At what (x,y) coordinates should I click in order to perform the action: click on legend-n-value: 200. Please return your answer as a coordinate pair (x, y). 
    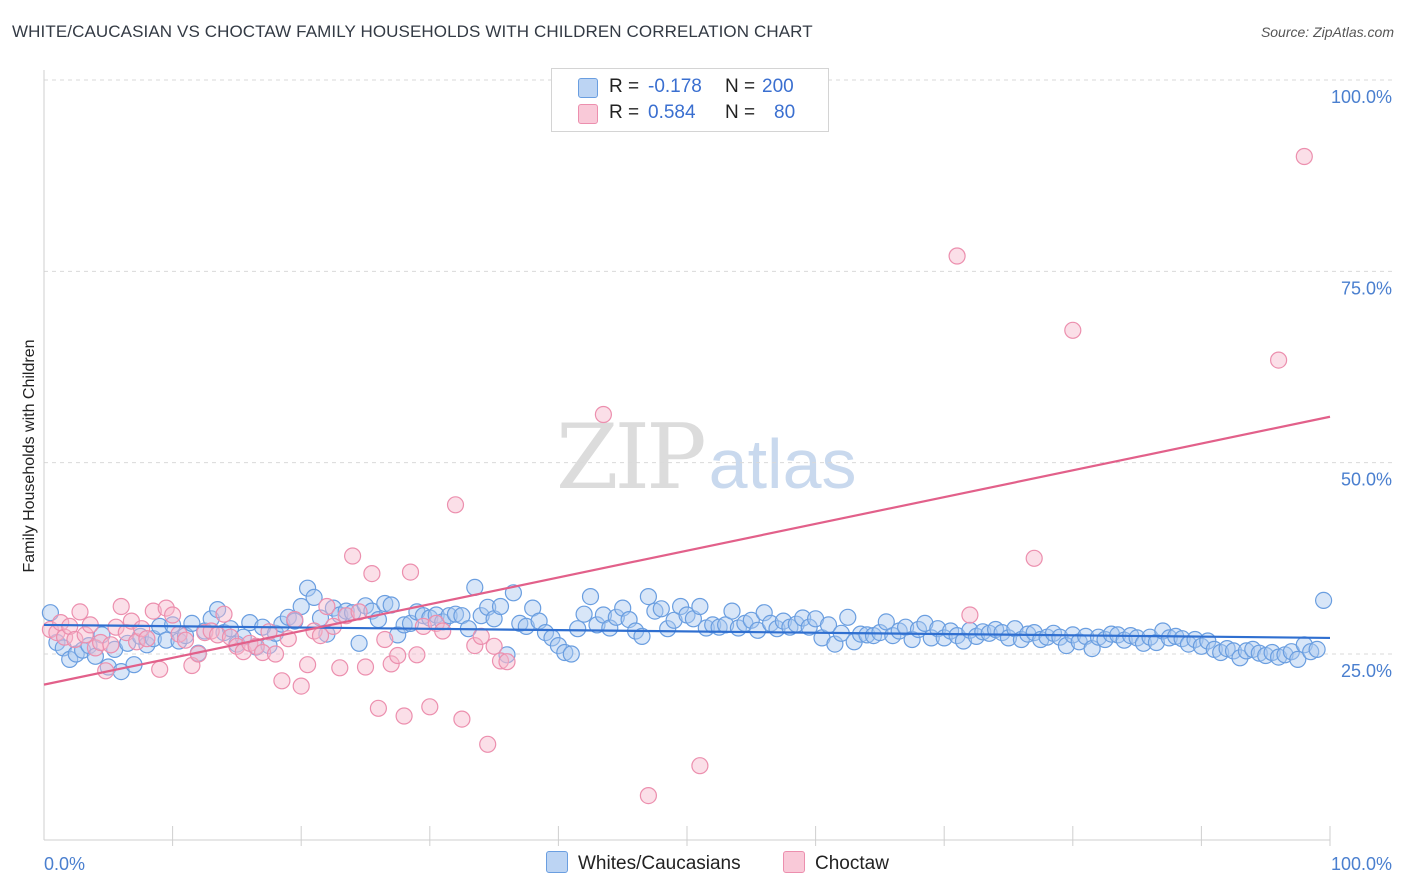
    Looking at the image, I should click on (778, 86).